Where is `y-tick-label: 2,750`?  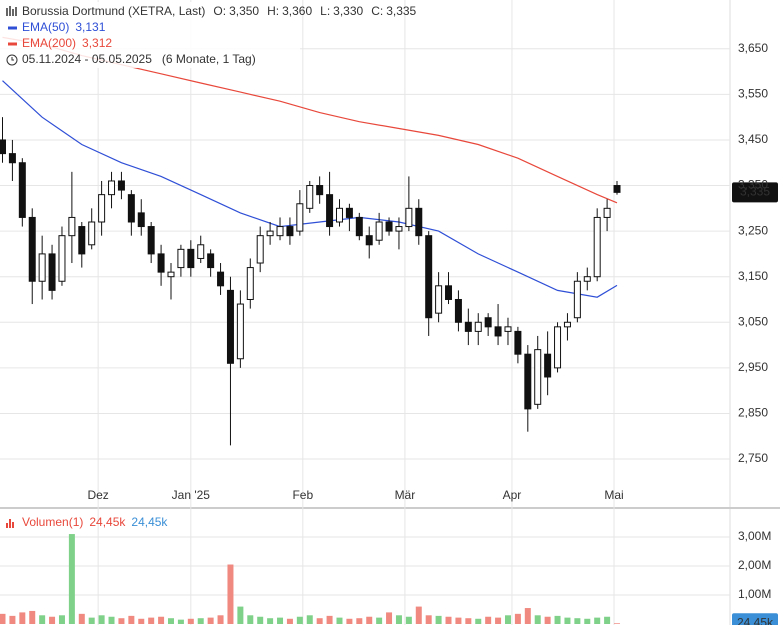 y-tick-label: 2,750 is located at coordinates (753, 458).